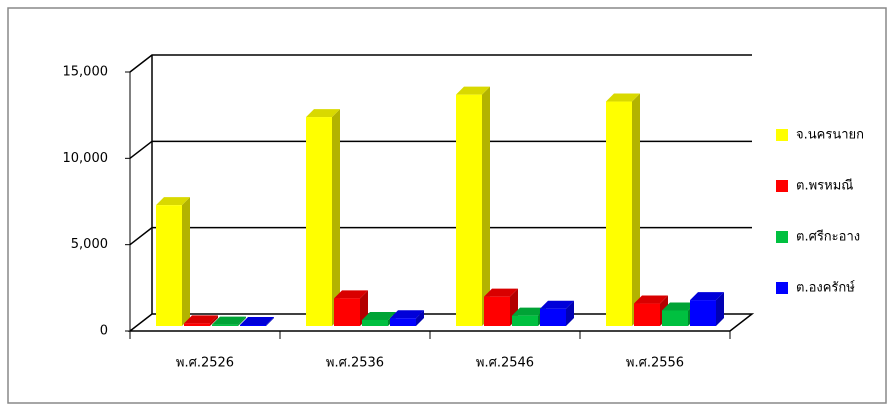 The width and height of the screenshot is (896, 412). Describe the element at coordinates (441, 322) in the screenshot. I see `floor` at that location.